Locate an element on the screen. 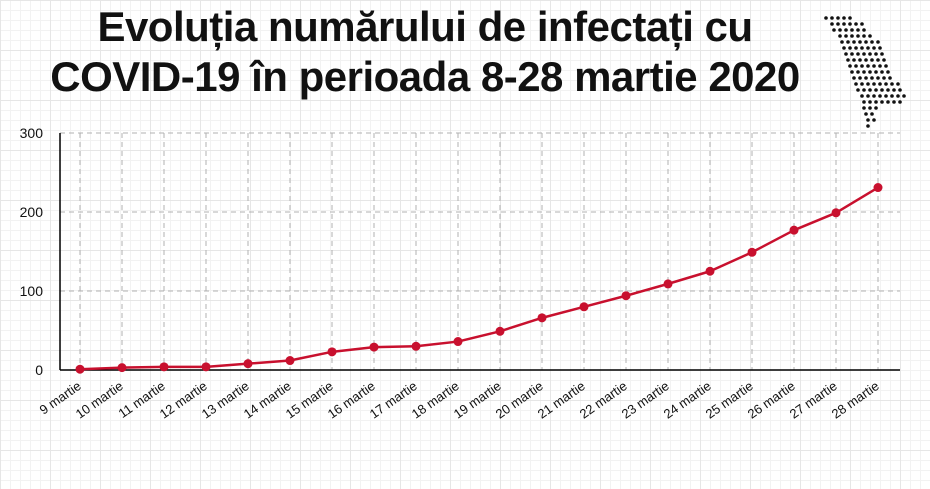 Image resolution: width=930 pixels, height=489 pixels. y-tick-label: 300 is located at coordinates (32, 133).